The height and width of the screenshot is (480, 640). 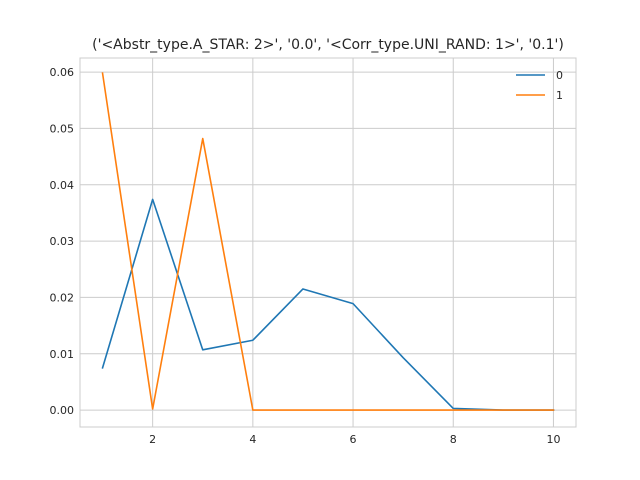 I want to click on x-tick-label: 10, so click(x=553, y=439).